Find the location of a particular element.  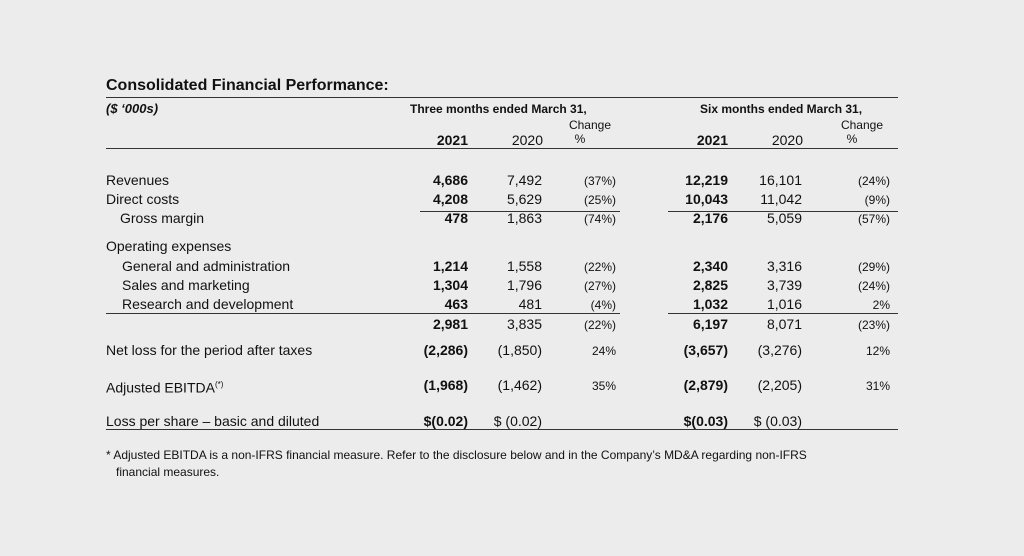

cell-s-prev: 16,101 is located at coordinates (780, 180).